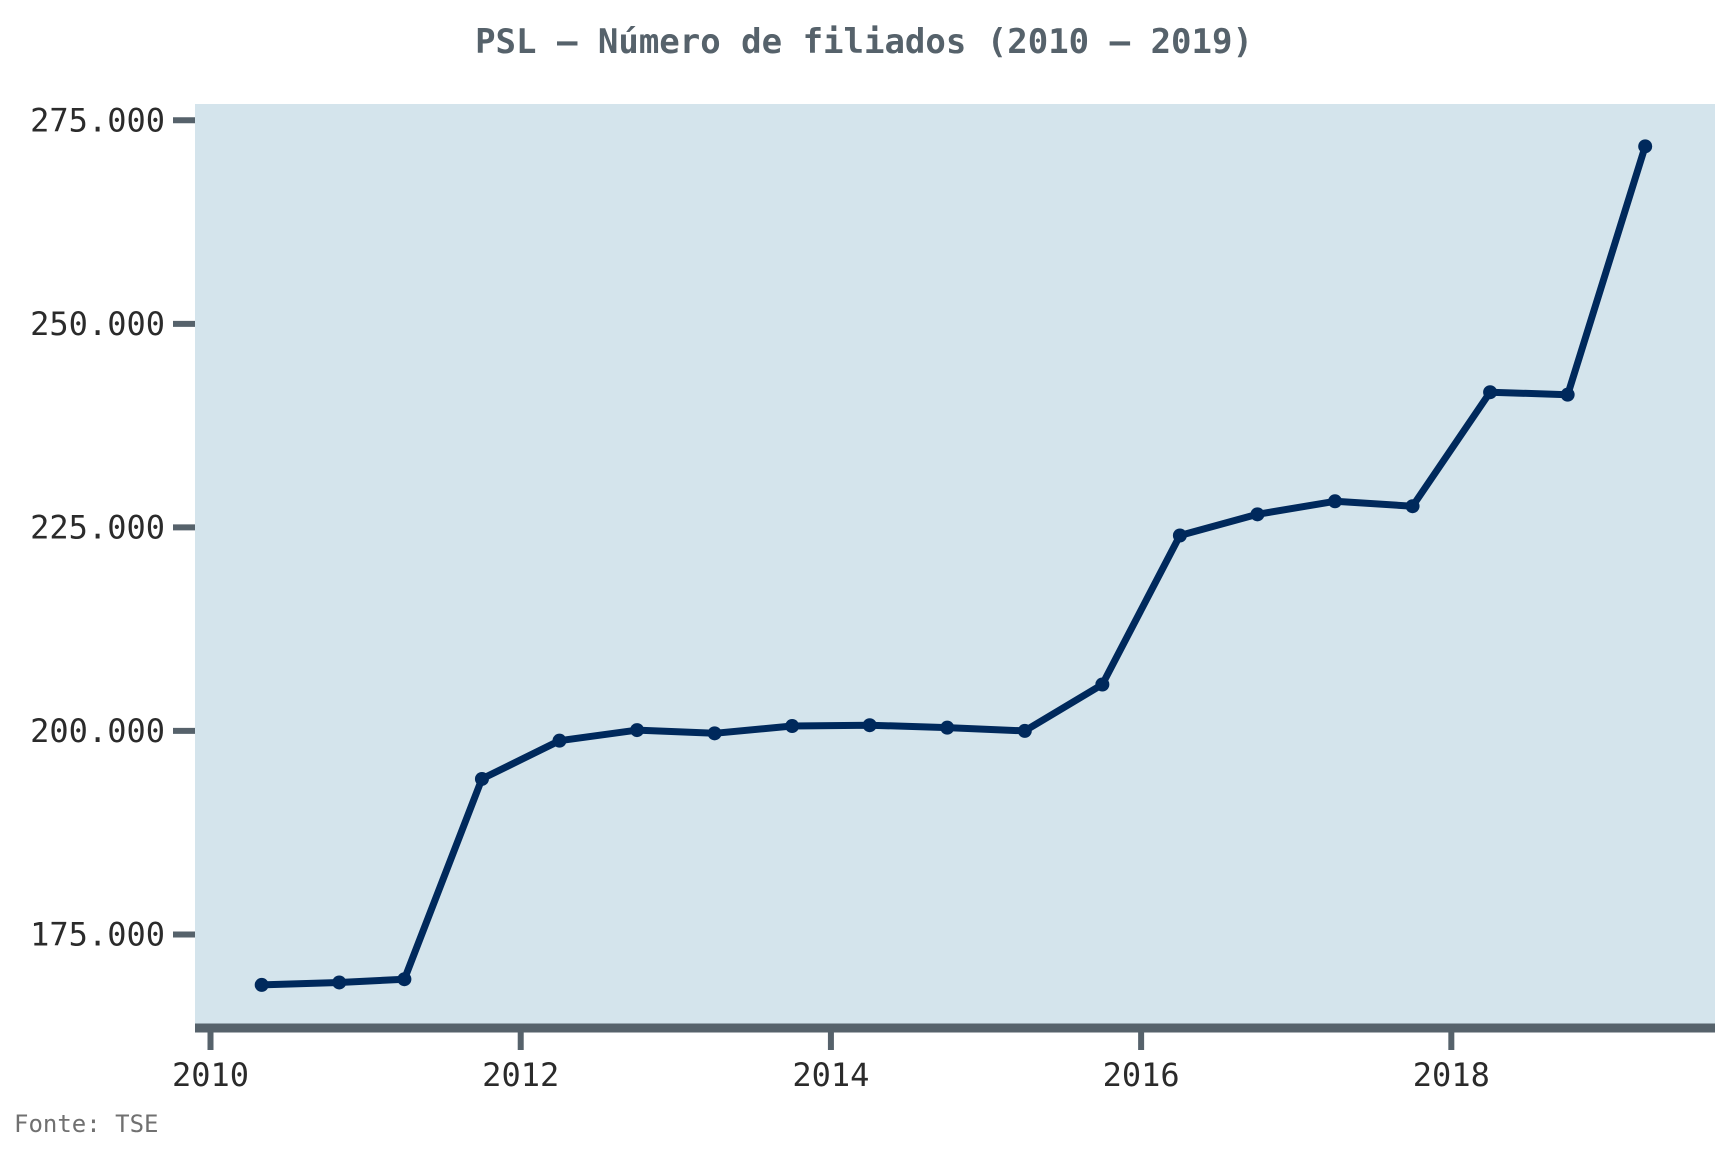 The width and height of the screenshot is (1728, 1152). Describe the element at coordinates (97, 527) in the screenshot. I see `y-tick-label: 225.000` at that location.